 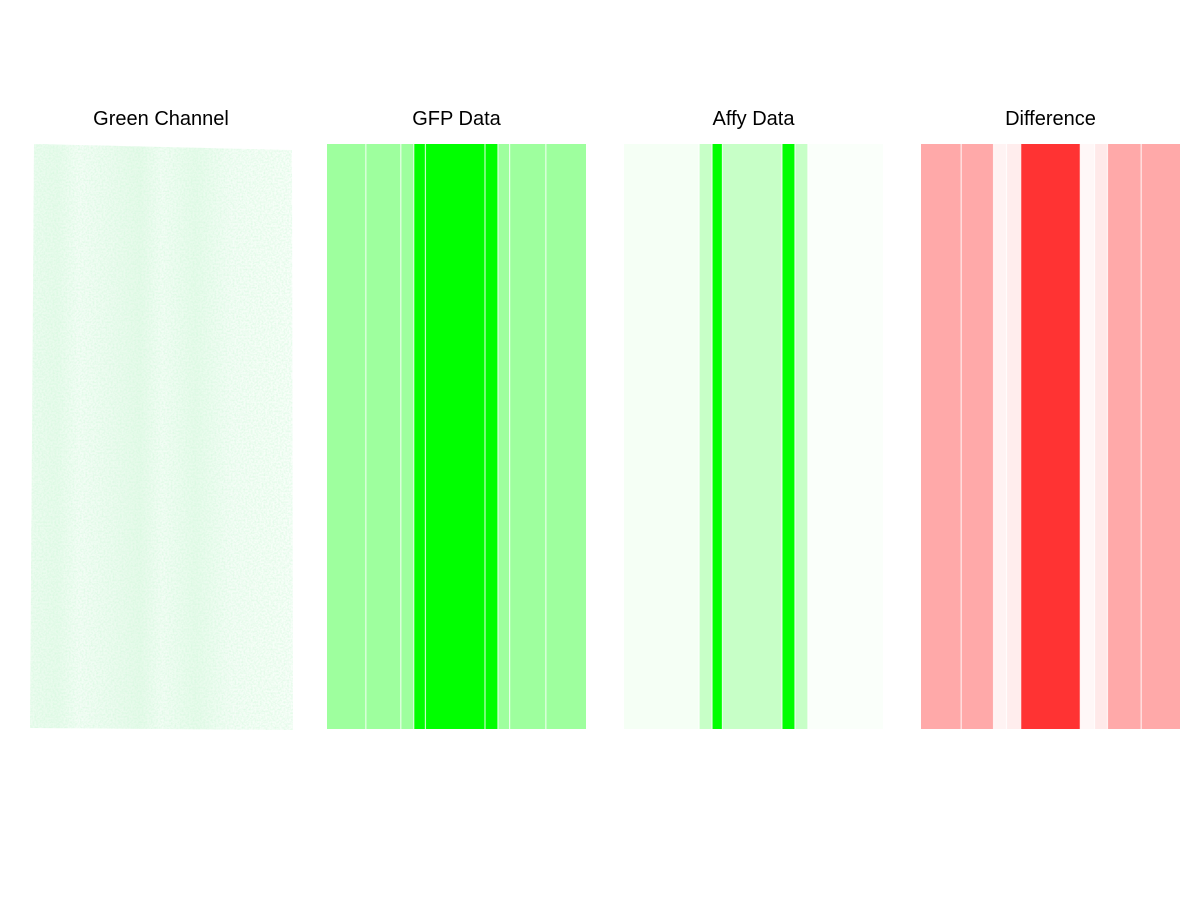 What do you see at coordinates (161, 437) in the screenshot?
I see `green-channel-image` at bounding box center [161, 437].